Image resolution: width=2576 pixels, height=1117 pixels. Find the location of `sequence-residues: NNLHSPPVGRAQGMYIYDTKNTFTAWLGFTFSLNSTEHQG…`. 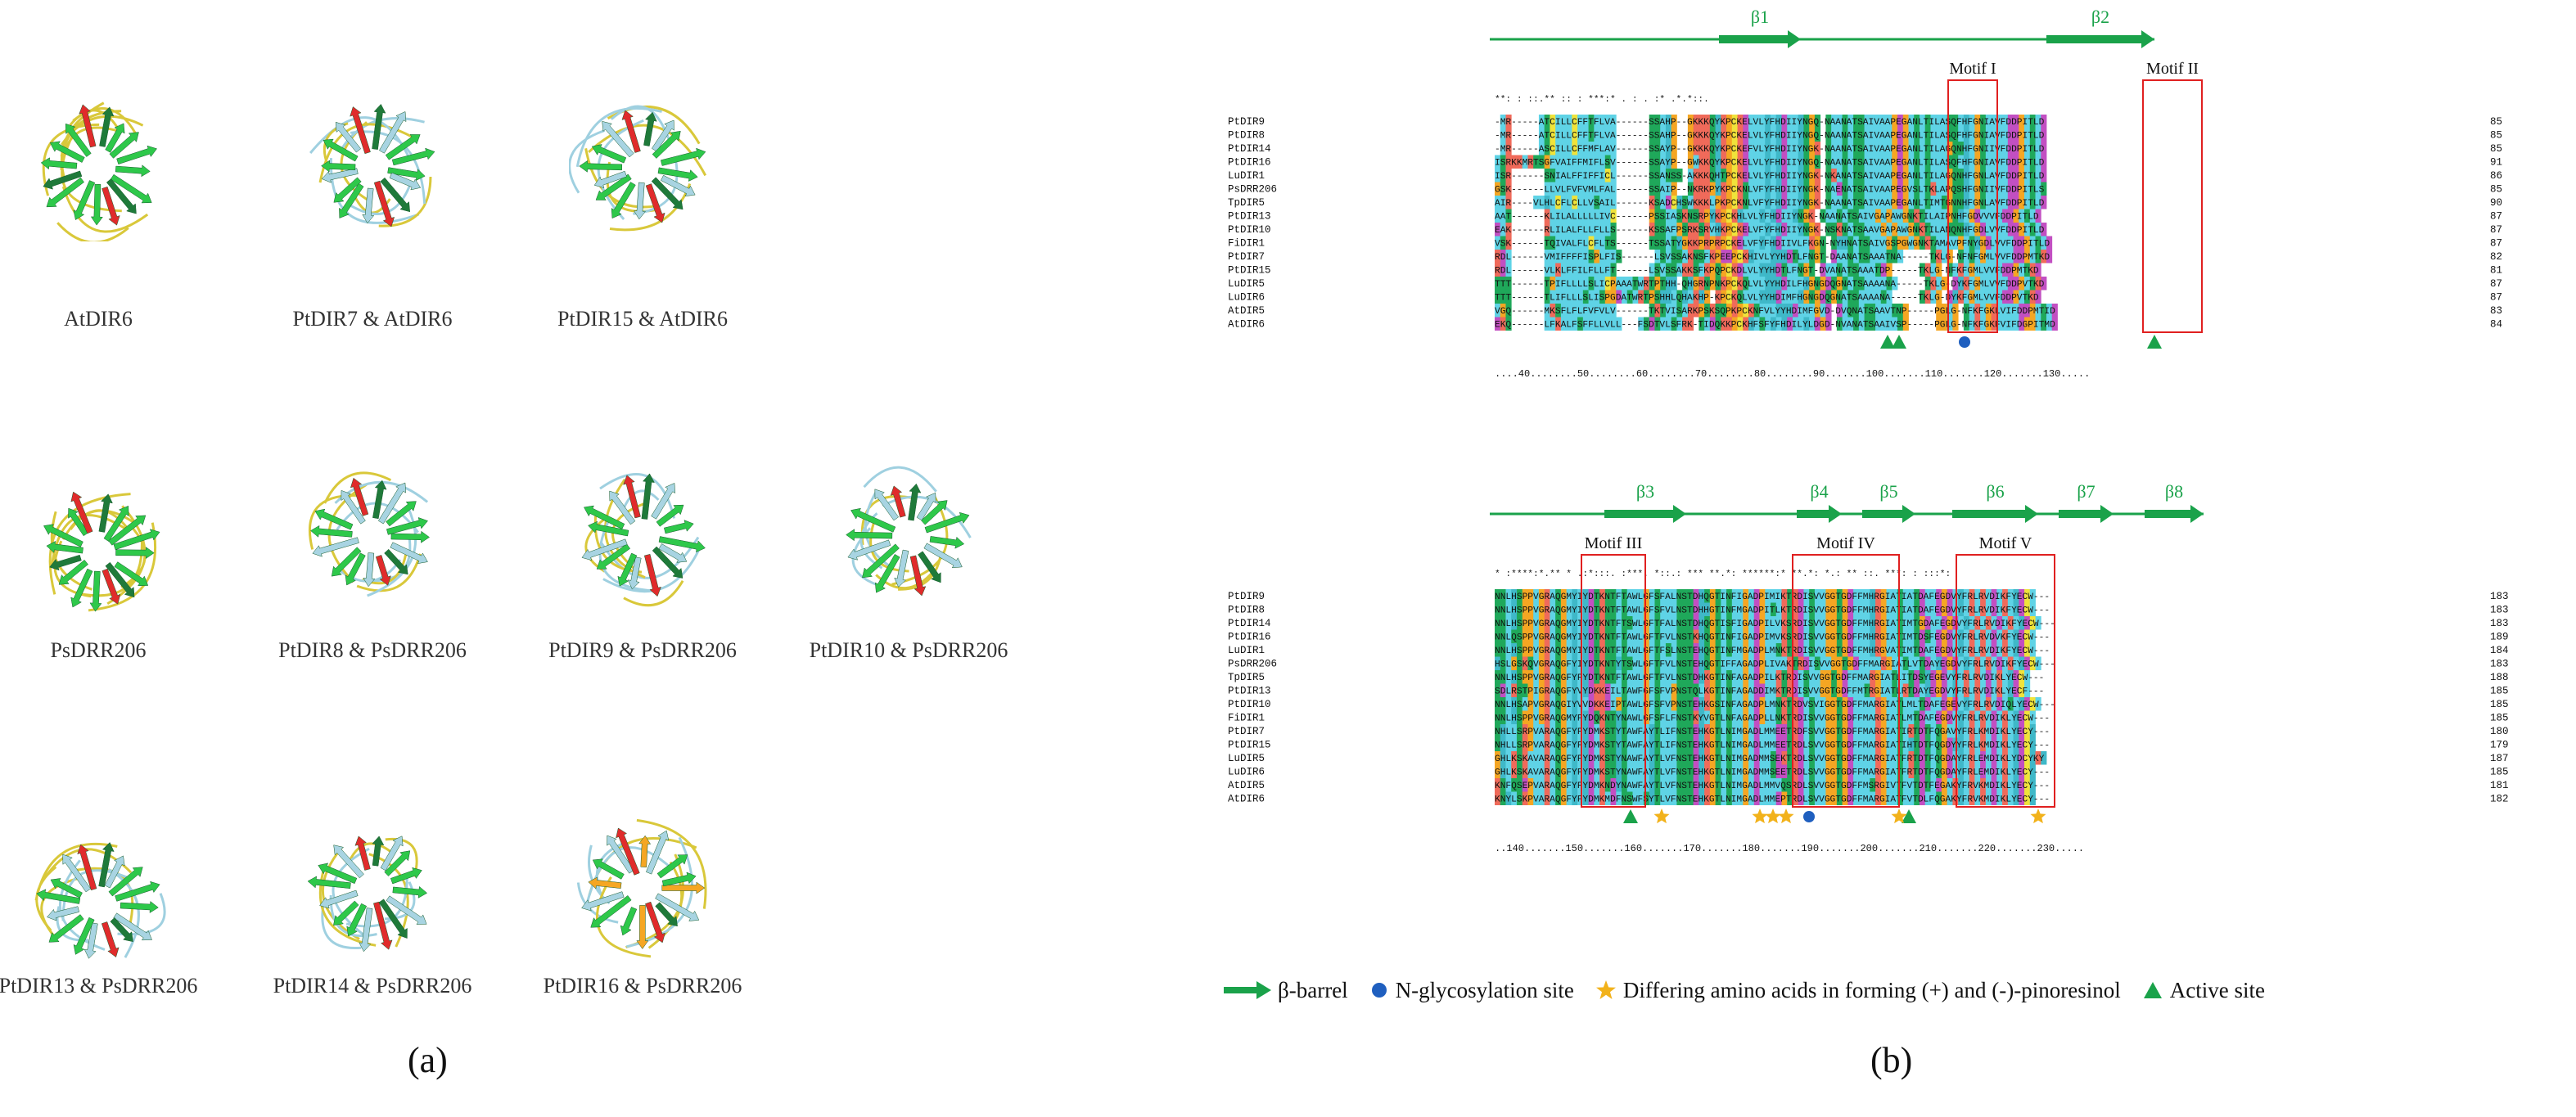

sequence-residues: NNLHSPPVGRAQGMYIYDTKNTFTAWLGFTFSLNSTEHQG… is located at coordinates (1772, 651).